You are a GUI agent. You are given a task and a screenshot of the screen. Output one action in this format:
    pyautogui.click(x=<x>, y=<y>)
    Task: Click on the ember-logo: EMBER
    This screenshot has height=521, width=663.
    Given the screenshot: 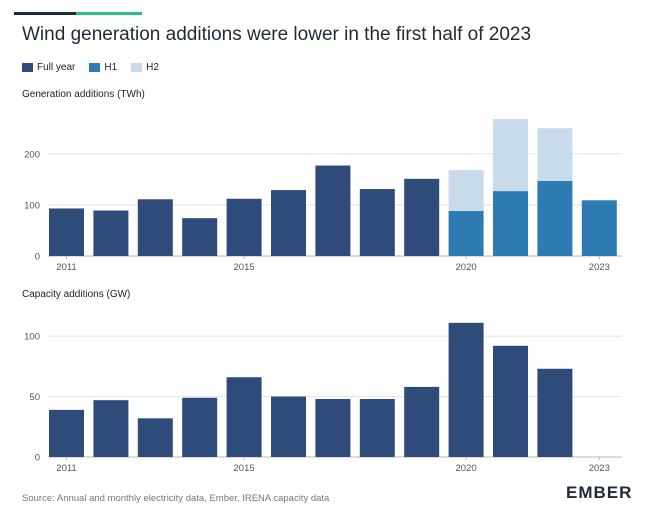 What is the action you would take?
    pyautogui.click(x=599, y=492)
    